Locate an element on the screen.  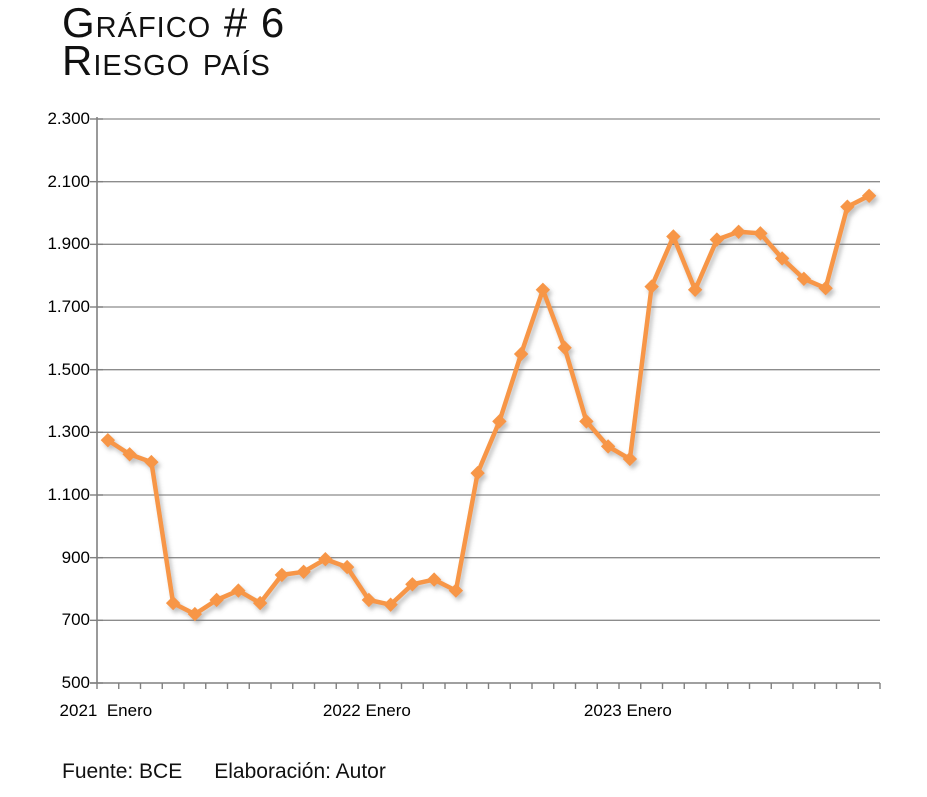
y-tick-label: 2.100 is located at coordinates (68, 181).